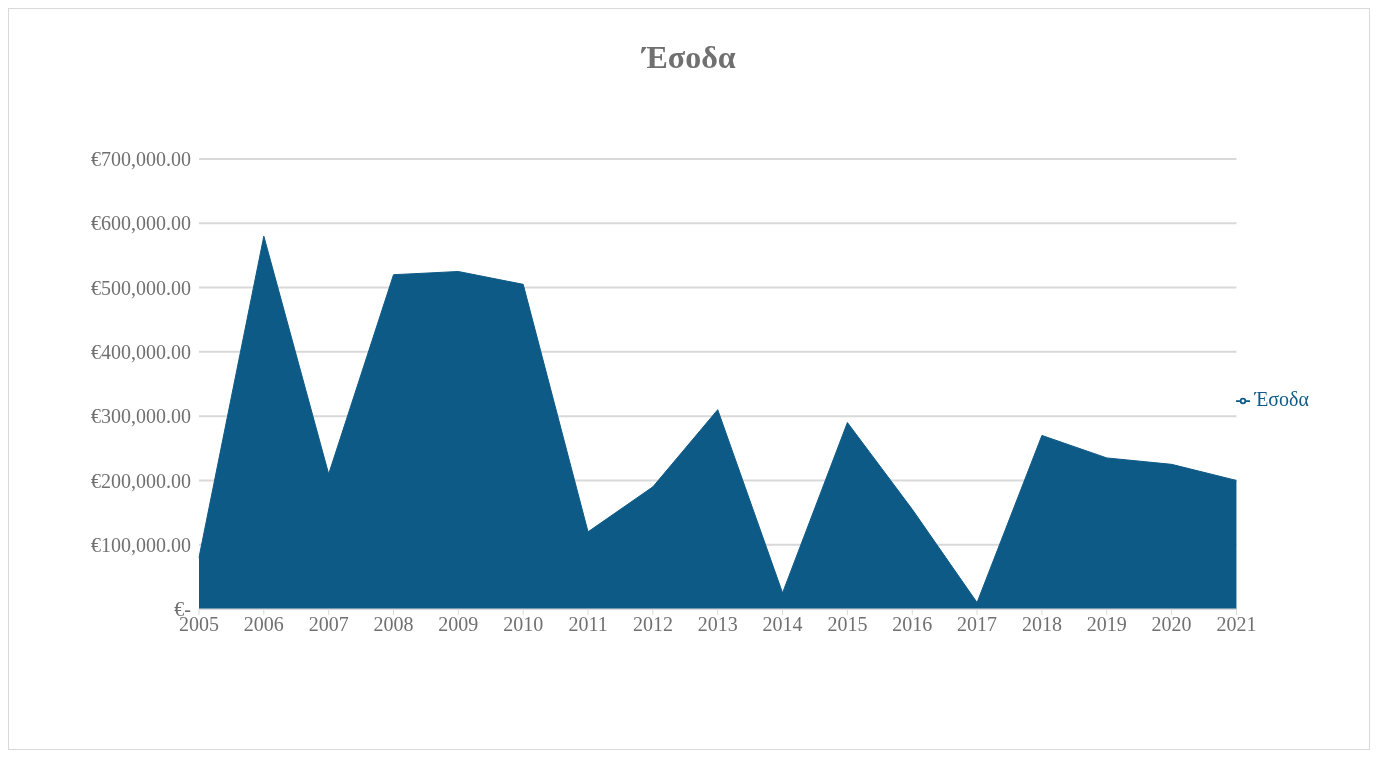  What do you see at coordinates (1106, 624) in the screenshot?
I see `x-tick-label: 2019` at bounding box center [1106, 624].